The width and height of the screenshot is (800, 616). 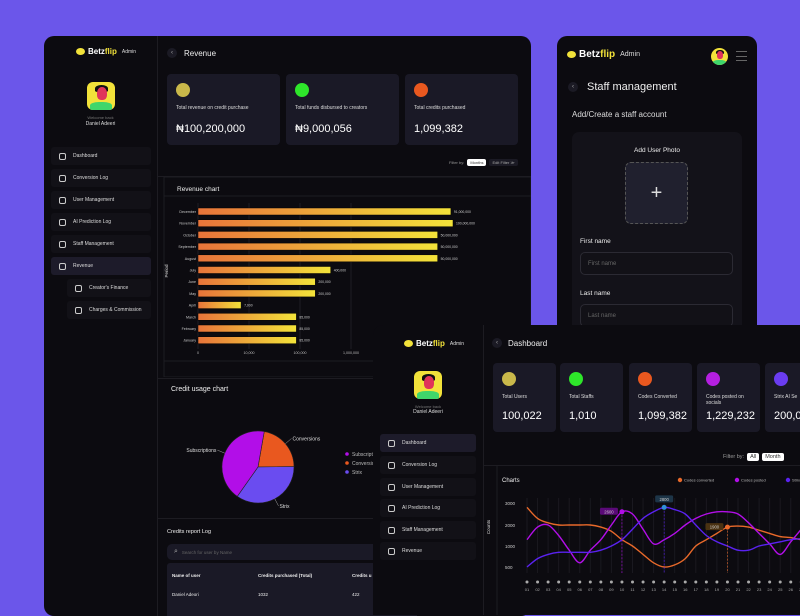 What do you see at coordinates (347, 472) in the screenshot?
I see `legend-marker` at bounding box center [347, 472].